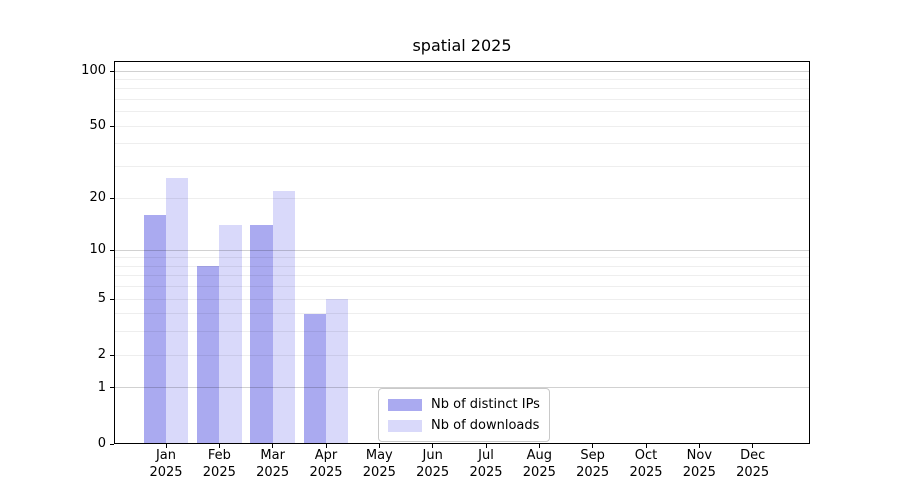 This screenshot has width=900, height=500. I want to click on x-tick-mar, so click(273, 446).